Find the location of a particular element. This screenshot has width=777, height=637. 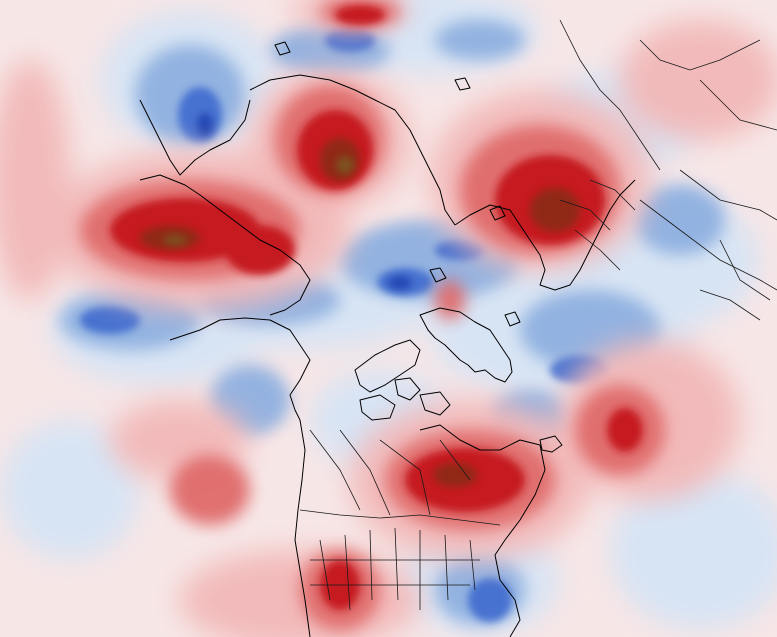

canada-provinces is located at coordinates (390, 472).